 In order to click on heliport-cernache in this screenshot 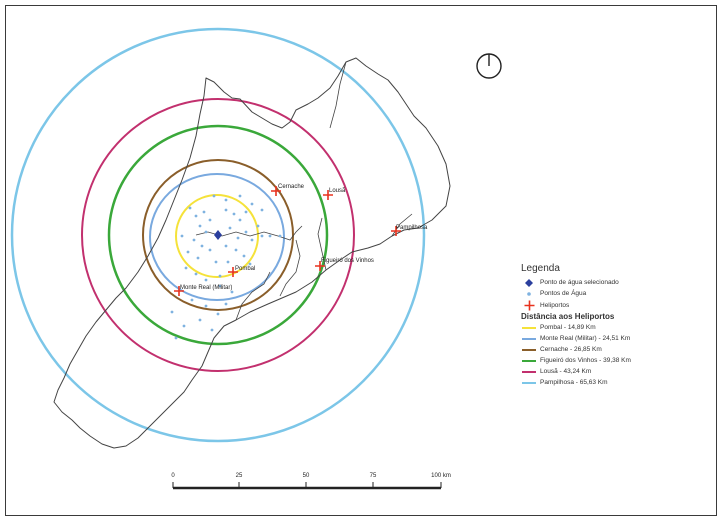, I will do `click(276, 191)`.